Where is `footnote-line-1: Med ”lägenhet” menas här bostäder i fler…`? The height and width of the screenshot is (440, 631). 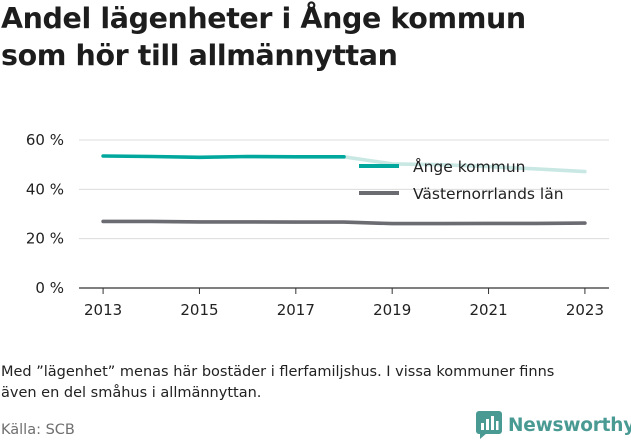
footnote-line-1: Med ”lägenhet” menas här bostäder i fler… is located at coordinates (278, 372).